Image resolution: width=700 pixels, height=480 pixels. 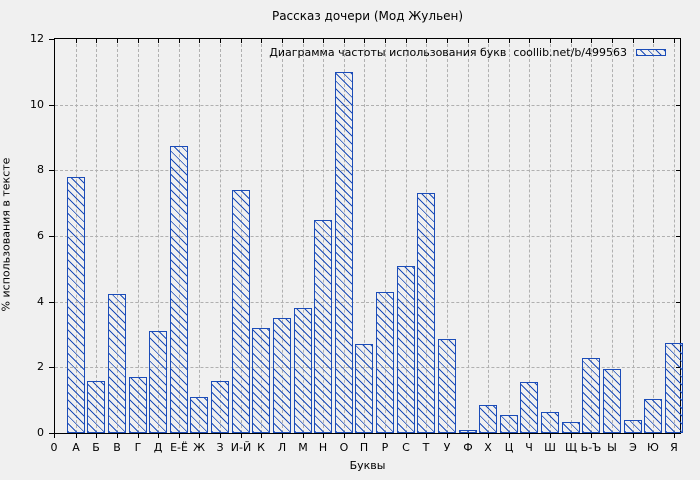 I want to click on x-tick-label: Щ, so click(x=571, y=447).